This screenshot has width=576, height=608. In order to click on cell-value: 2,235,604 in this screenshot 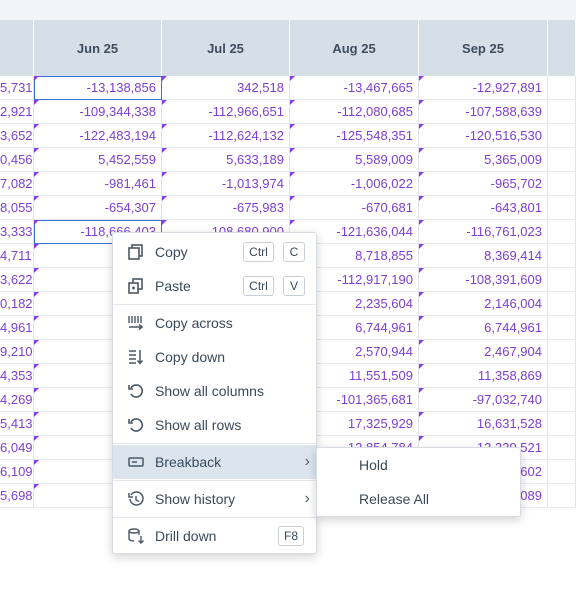, I will do `click(384, 303)`.